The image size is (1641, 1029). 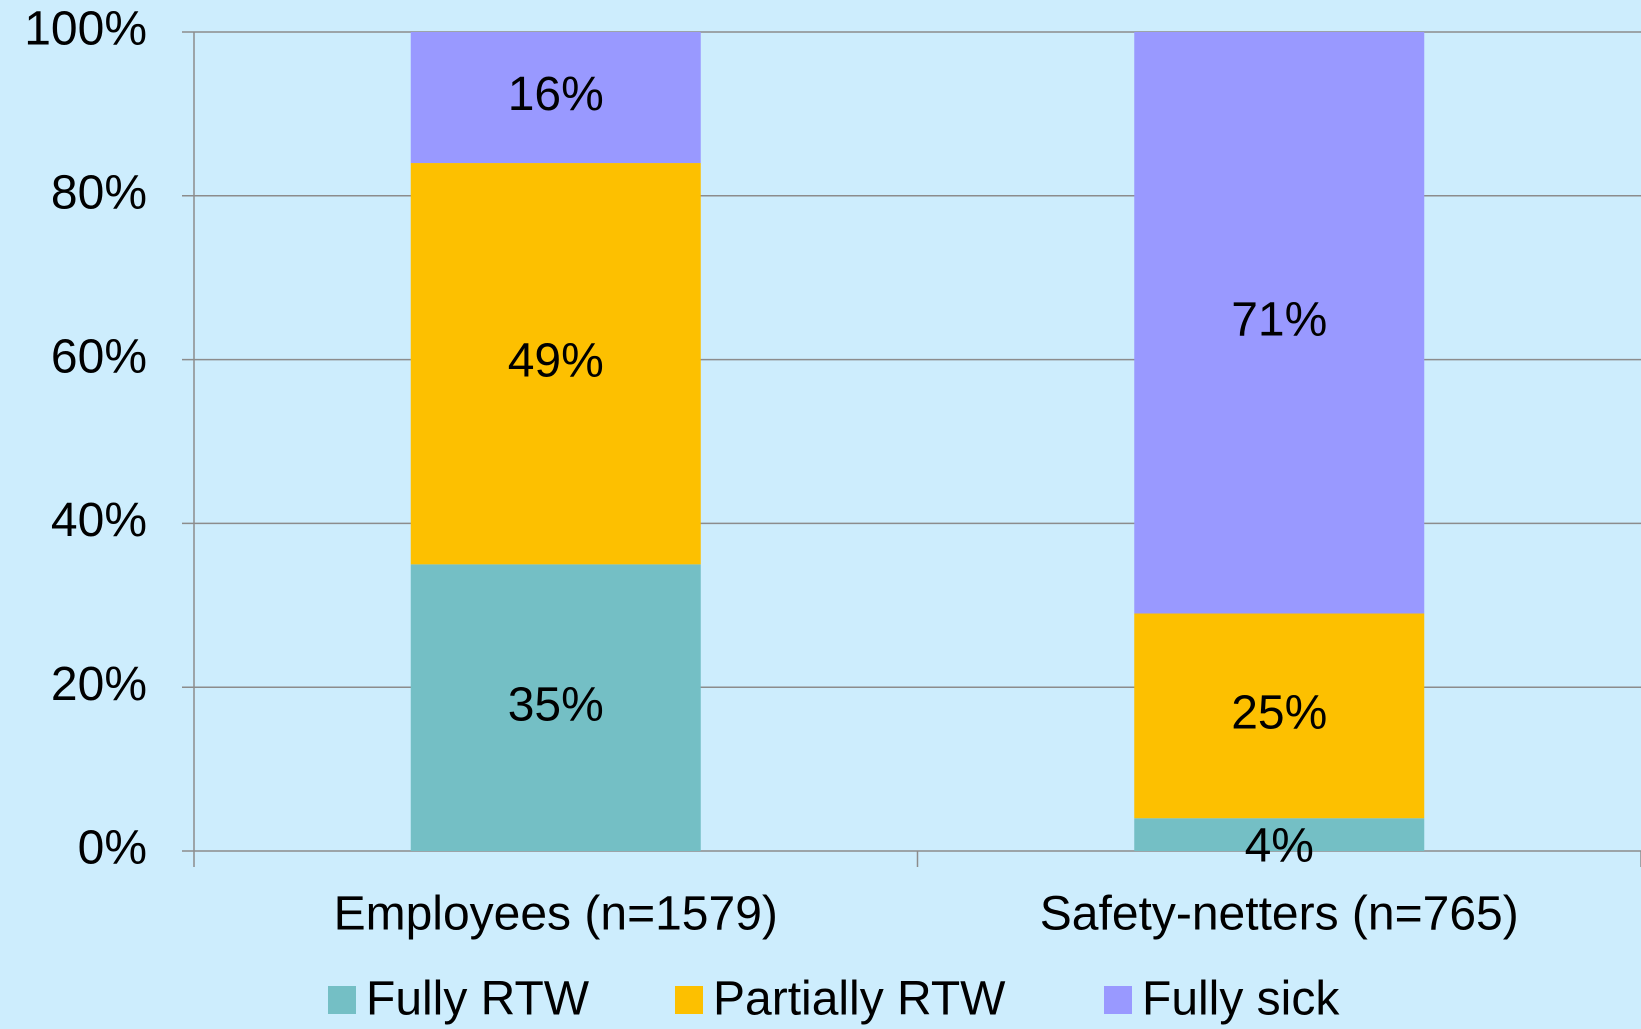 I want to click on y-tick-label: 100%, so click(x=85, y=29).